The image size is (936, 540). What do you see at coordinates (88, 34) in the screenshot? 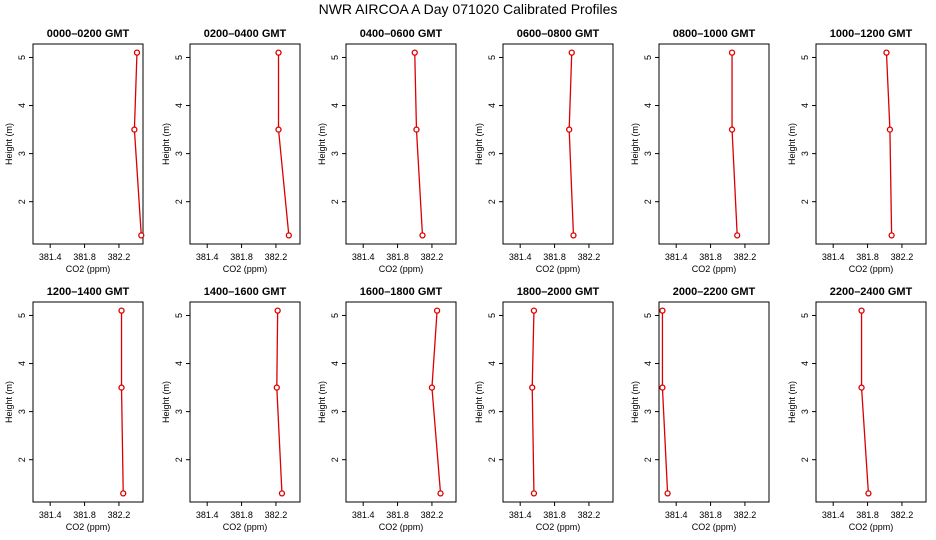
I see `panel-title: 0000–0200 GMT` at bounding box center [88, 34].